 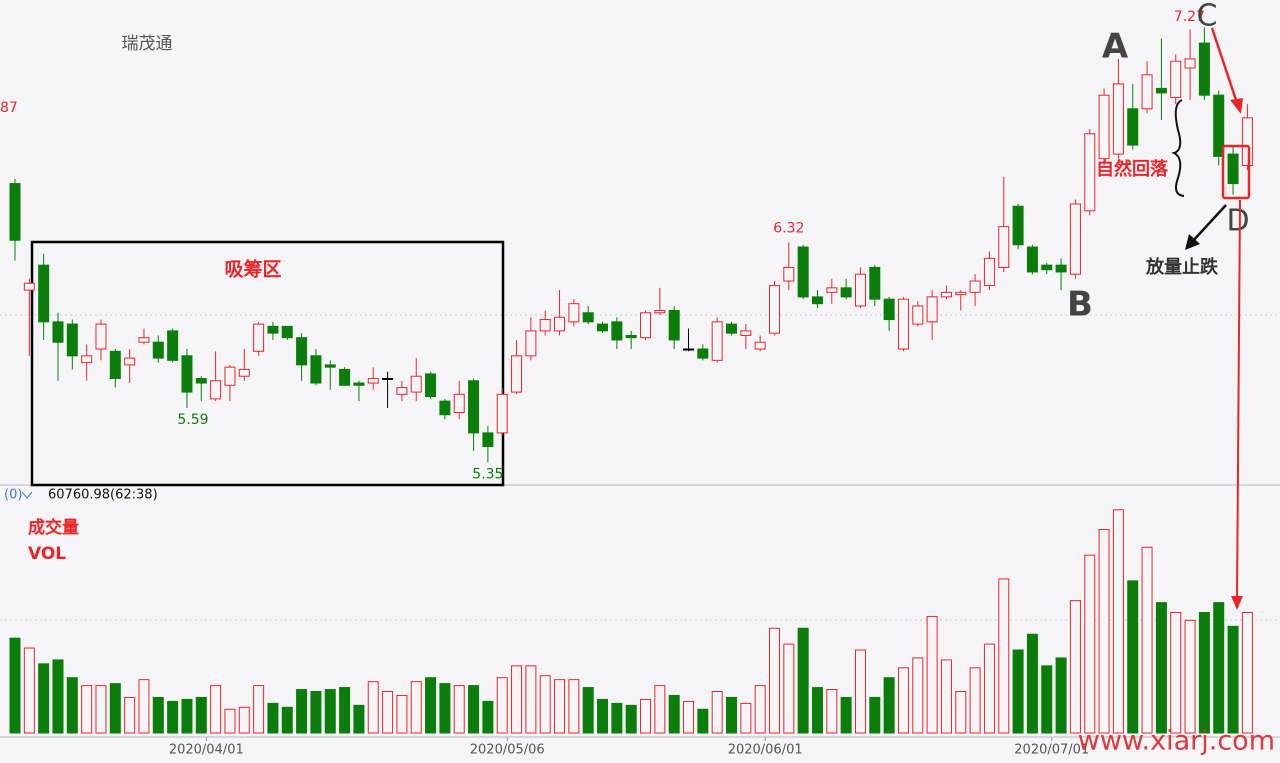 I want to click on dropdown, so click(x=27, y=495).